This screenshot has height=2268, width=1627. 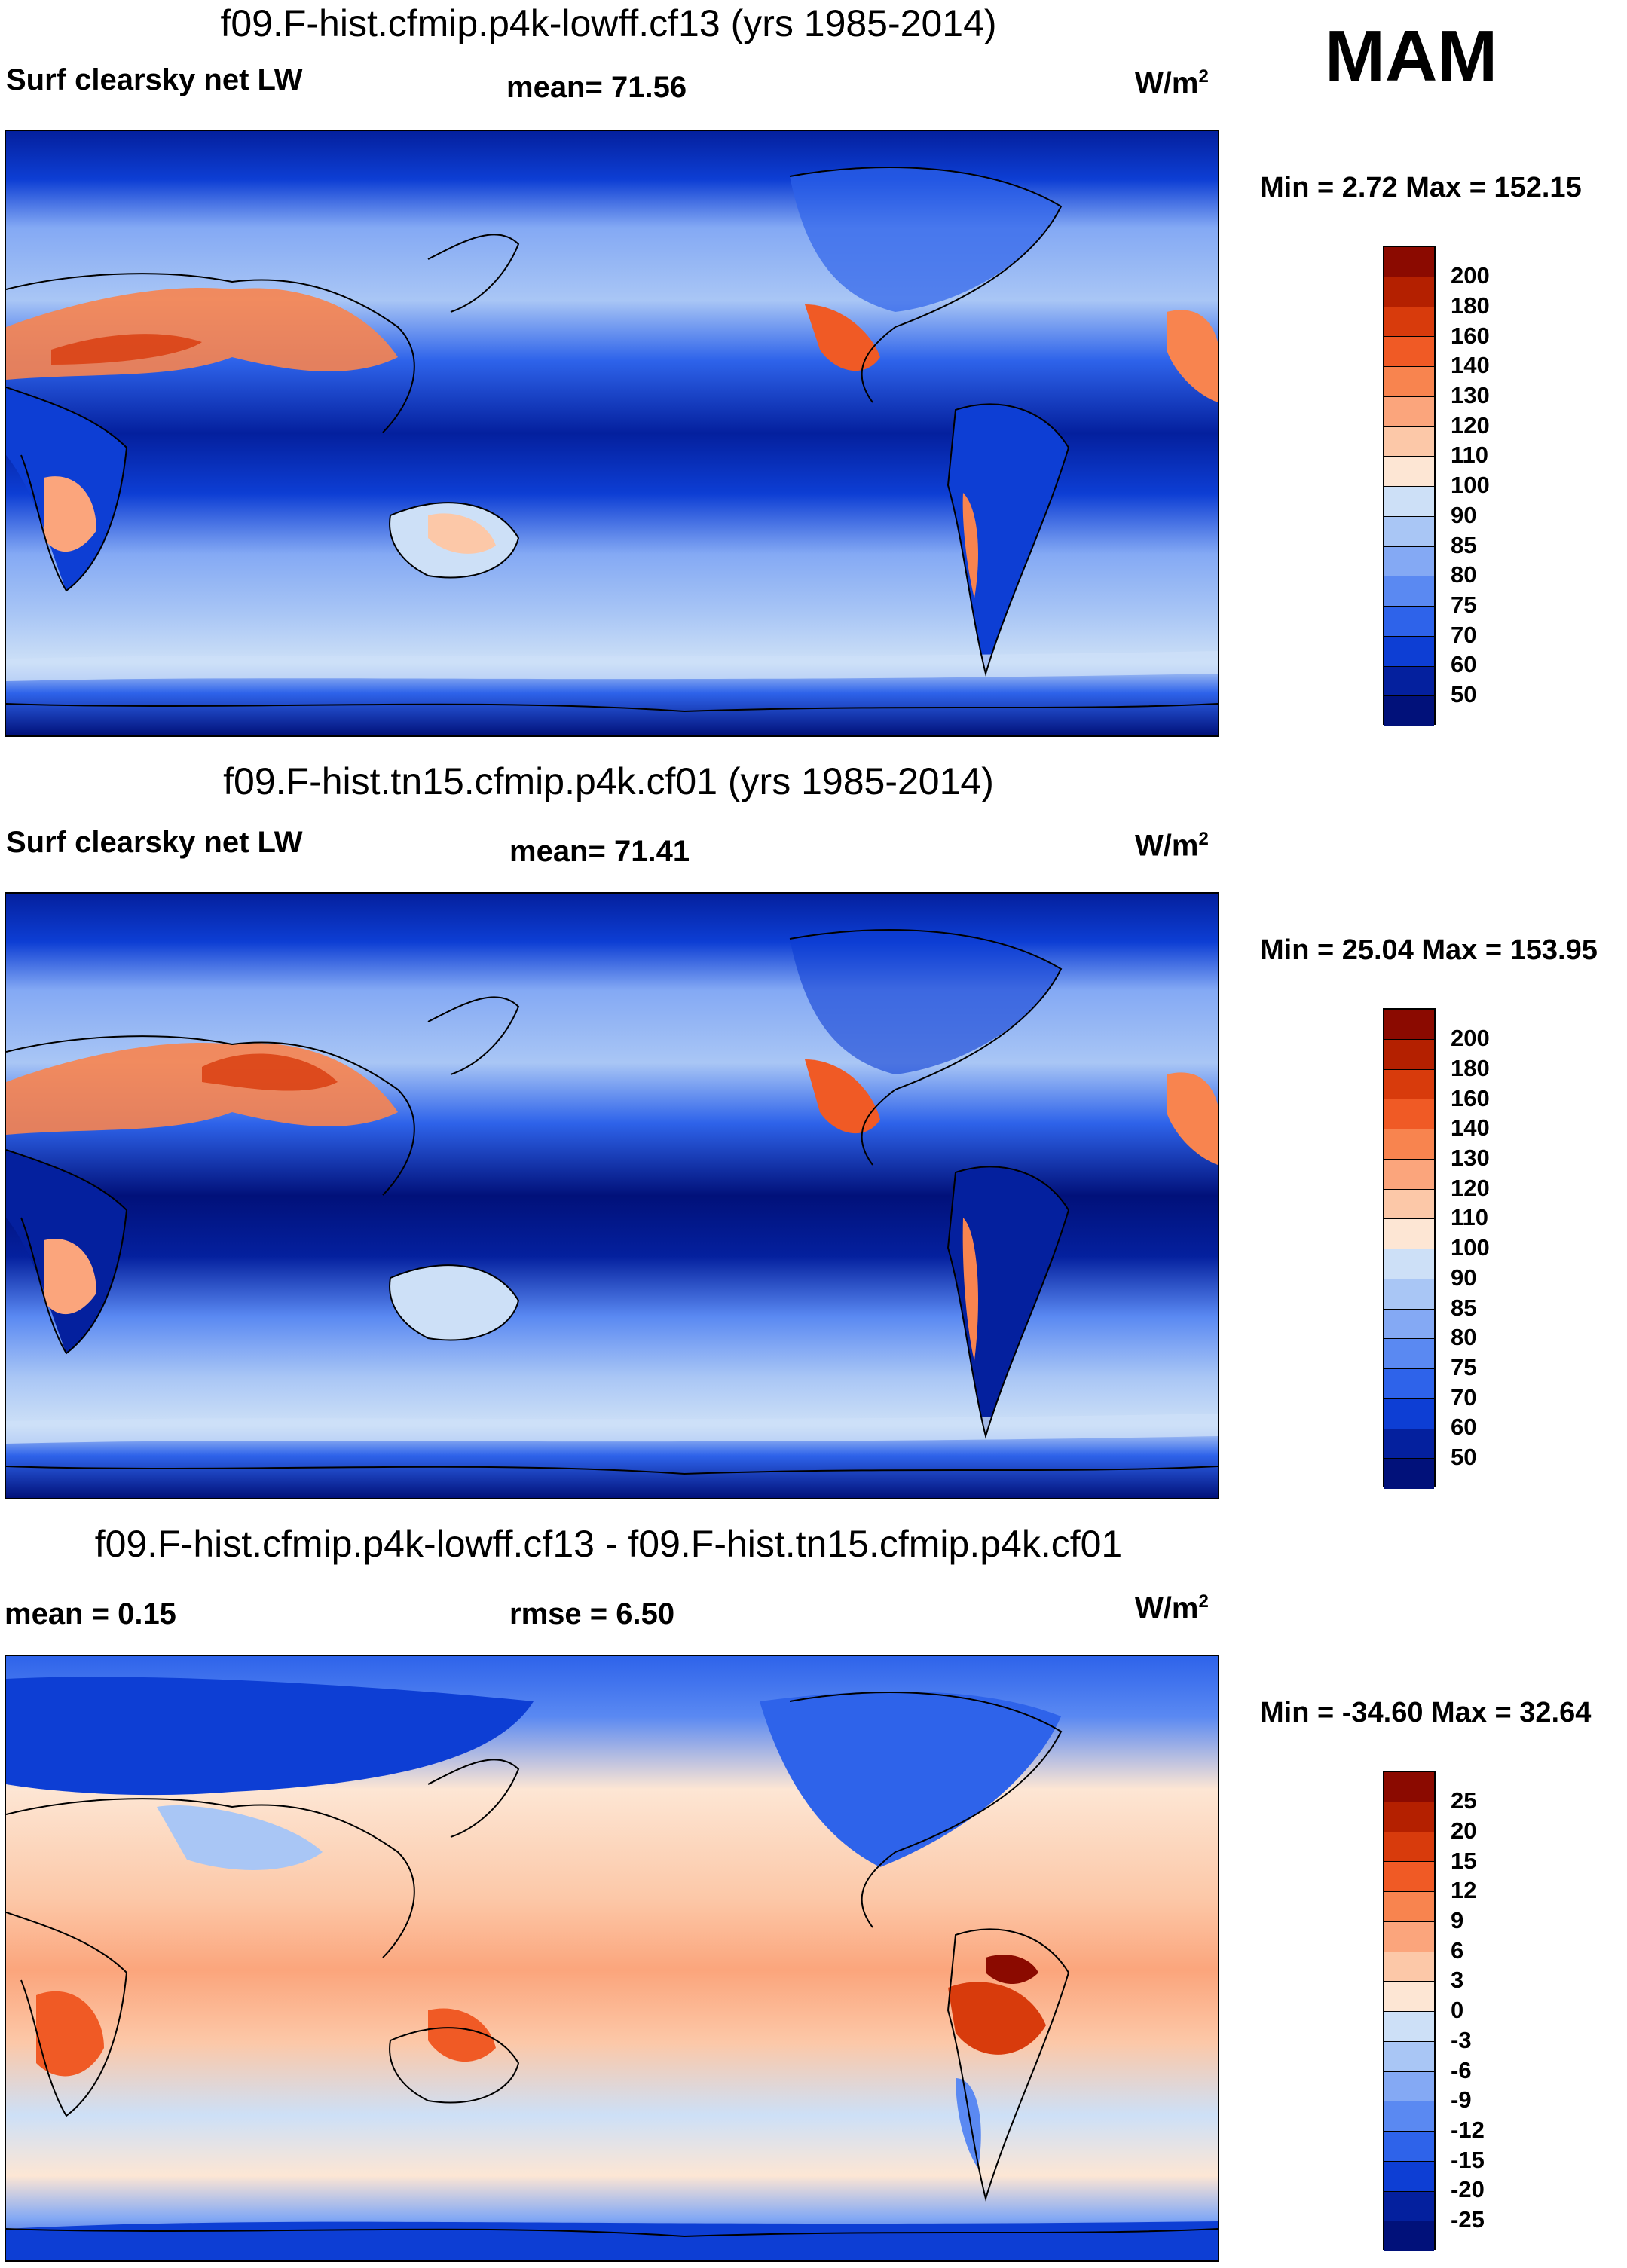 What do you see at coordinates (1429, 950) in the screenshot?
I see `panel2-minmax: Min = 25.04 Max = 153.95` at bounding box center [1429, 950].